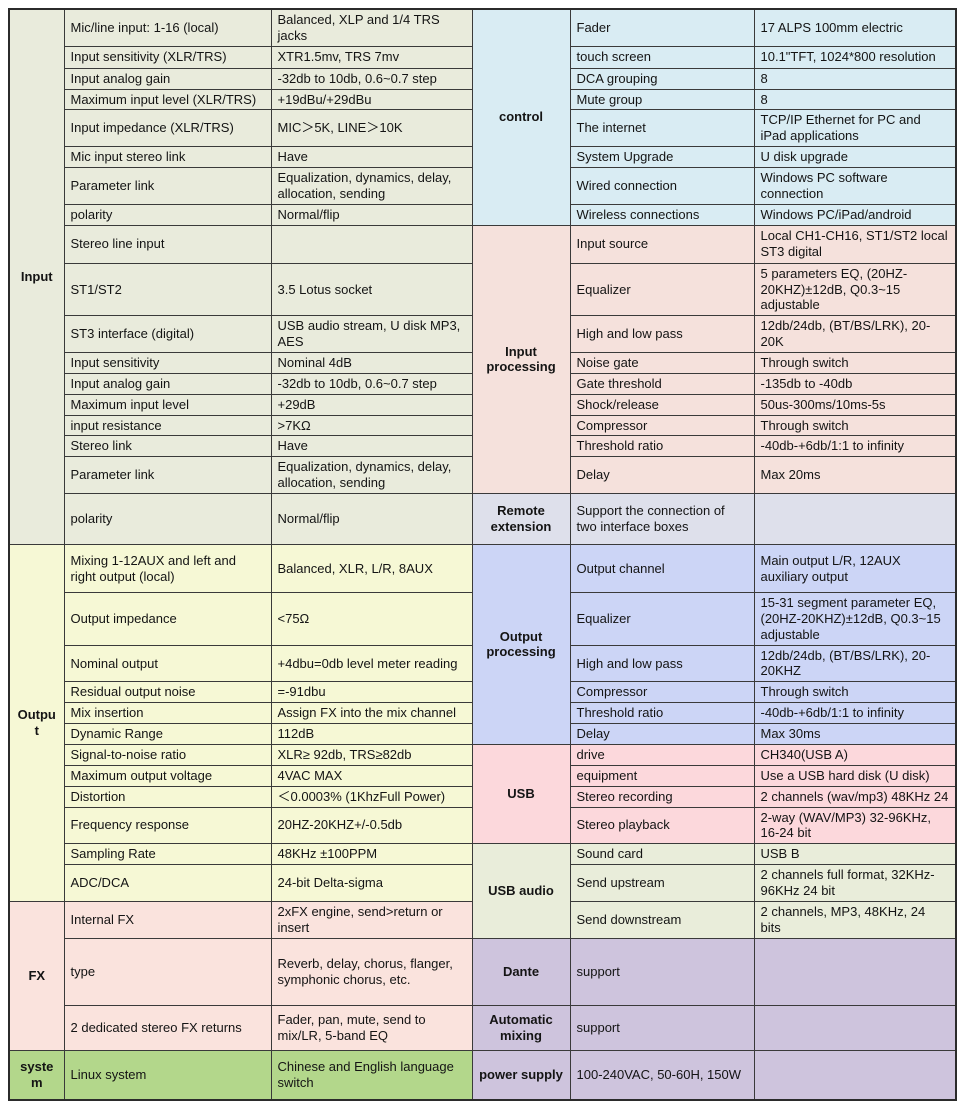 Image resolution: width=960 pixels, height=1106 pixels. What do you see at coordinates (167, 157) in the screenshot?
I see `spec-param-cell: Mic input stereo link` at bounding box center [167, 157].